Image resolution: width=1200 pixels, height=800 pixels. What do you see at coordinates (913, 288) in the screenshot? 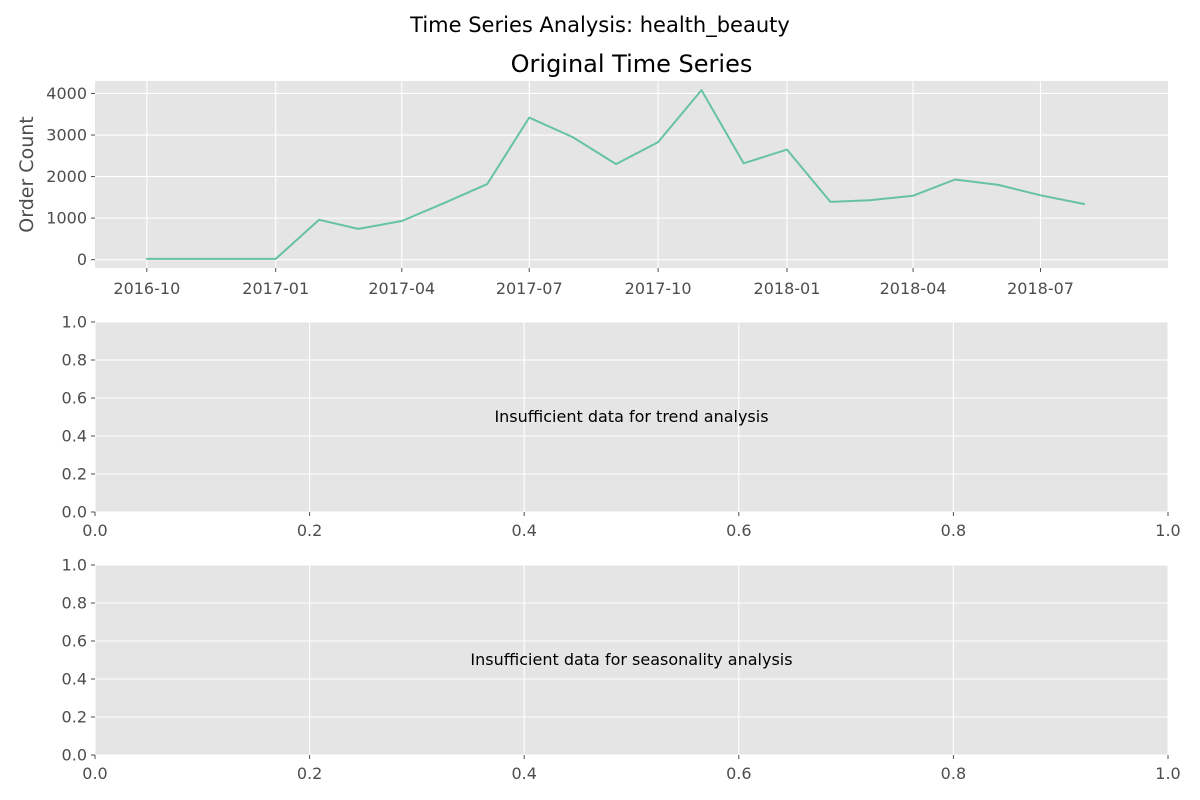
I see `x-tick-label: 2018-04` at bounding box center [913, 288].